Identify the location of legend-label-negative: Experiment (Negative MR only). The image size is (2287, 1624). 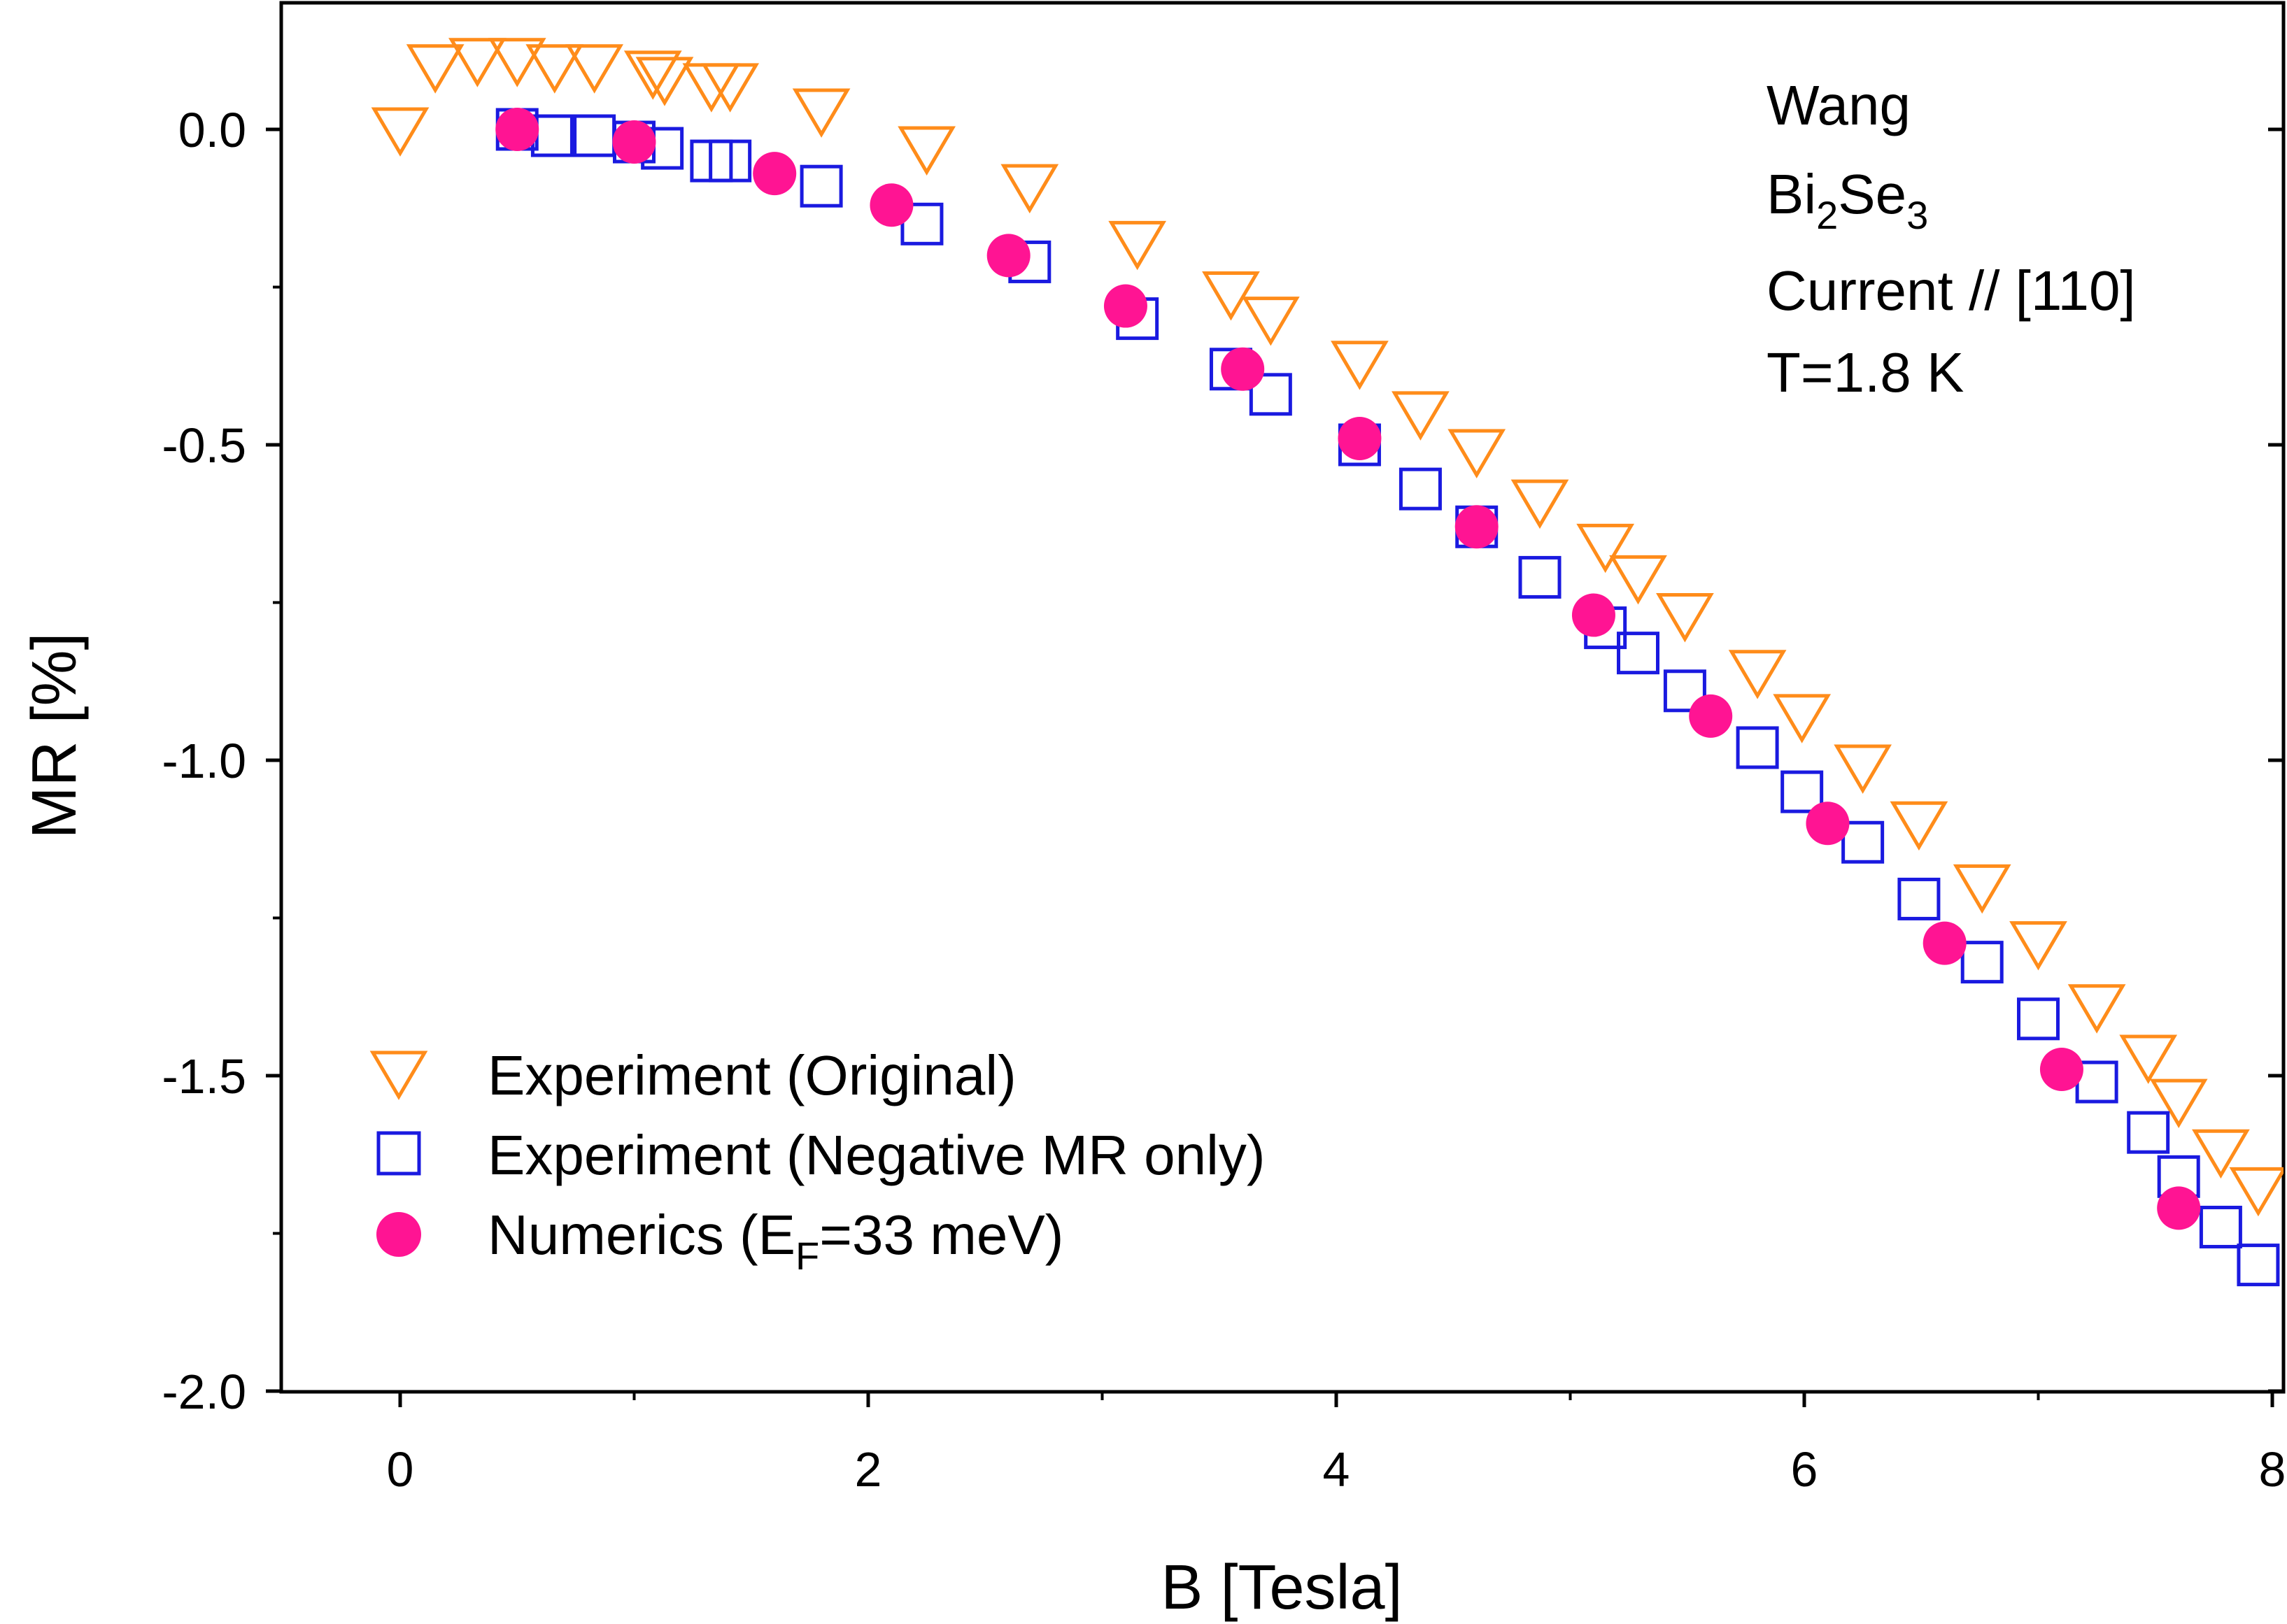
(876, 1155).